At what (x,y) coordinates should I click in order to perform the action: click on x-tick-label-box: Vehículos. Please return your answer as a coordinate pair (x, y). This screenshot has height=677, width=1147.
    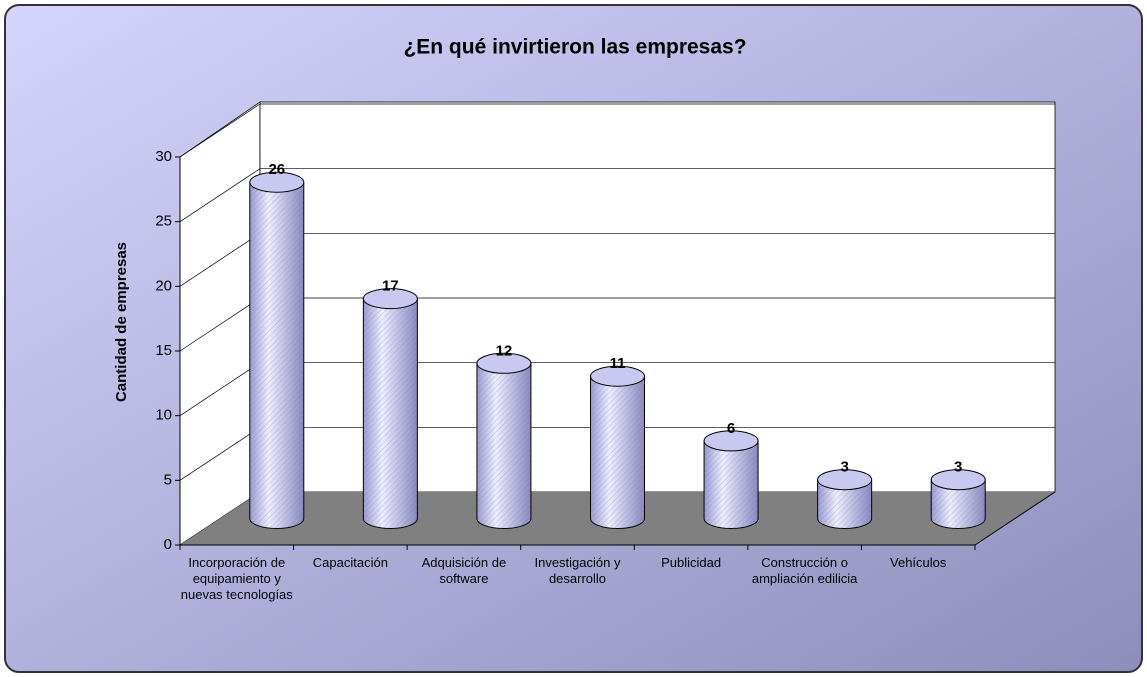
    Looking at the image, I should click on (918, 562).